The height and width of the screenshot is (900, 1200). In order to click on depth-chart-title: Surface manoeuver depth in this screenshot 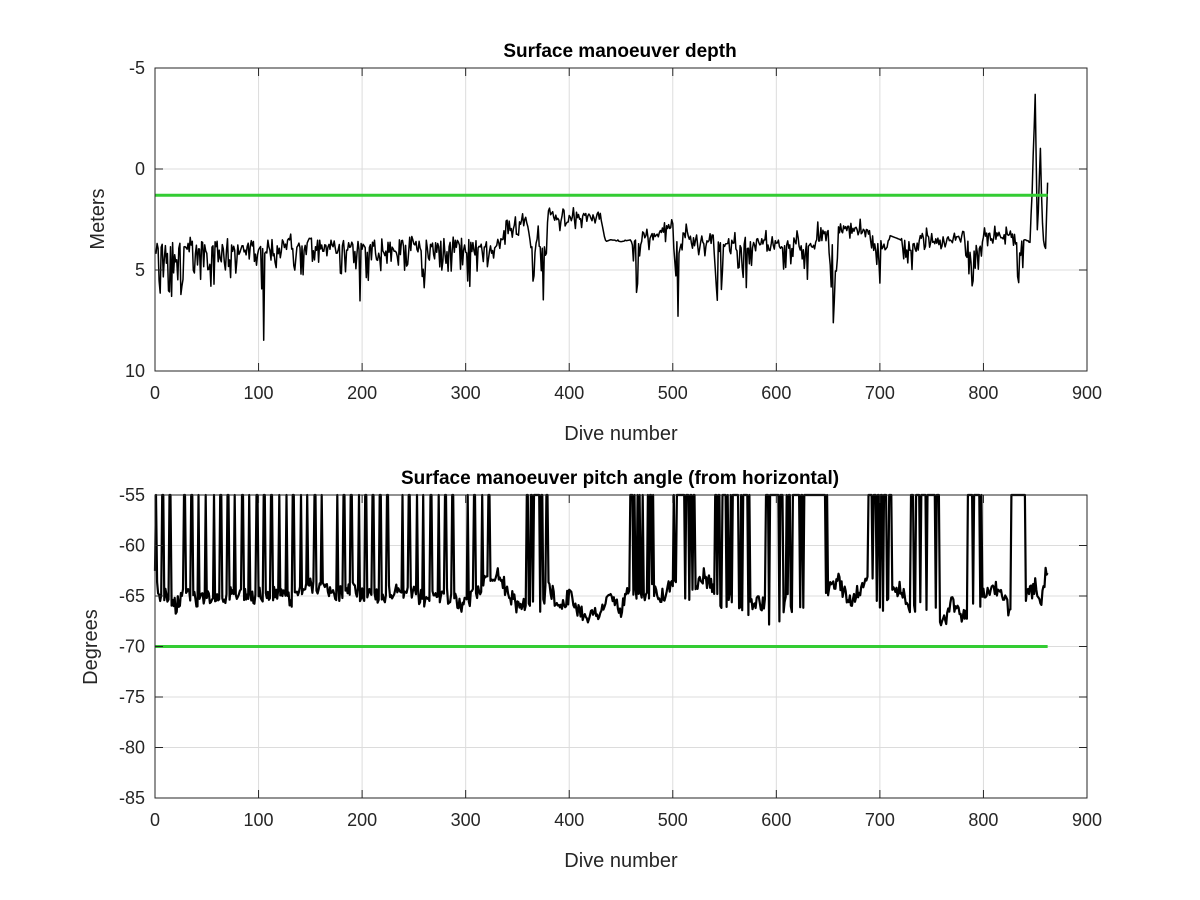, I will do `click(619, 51)`.